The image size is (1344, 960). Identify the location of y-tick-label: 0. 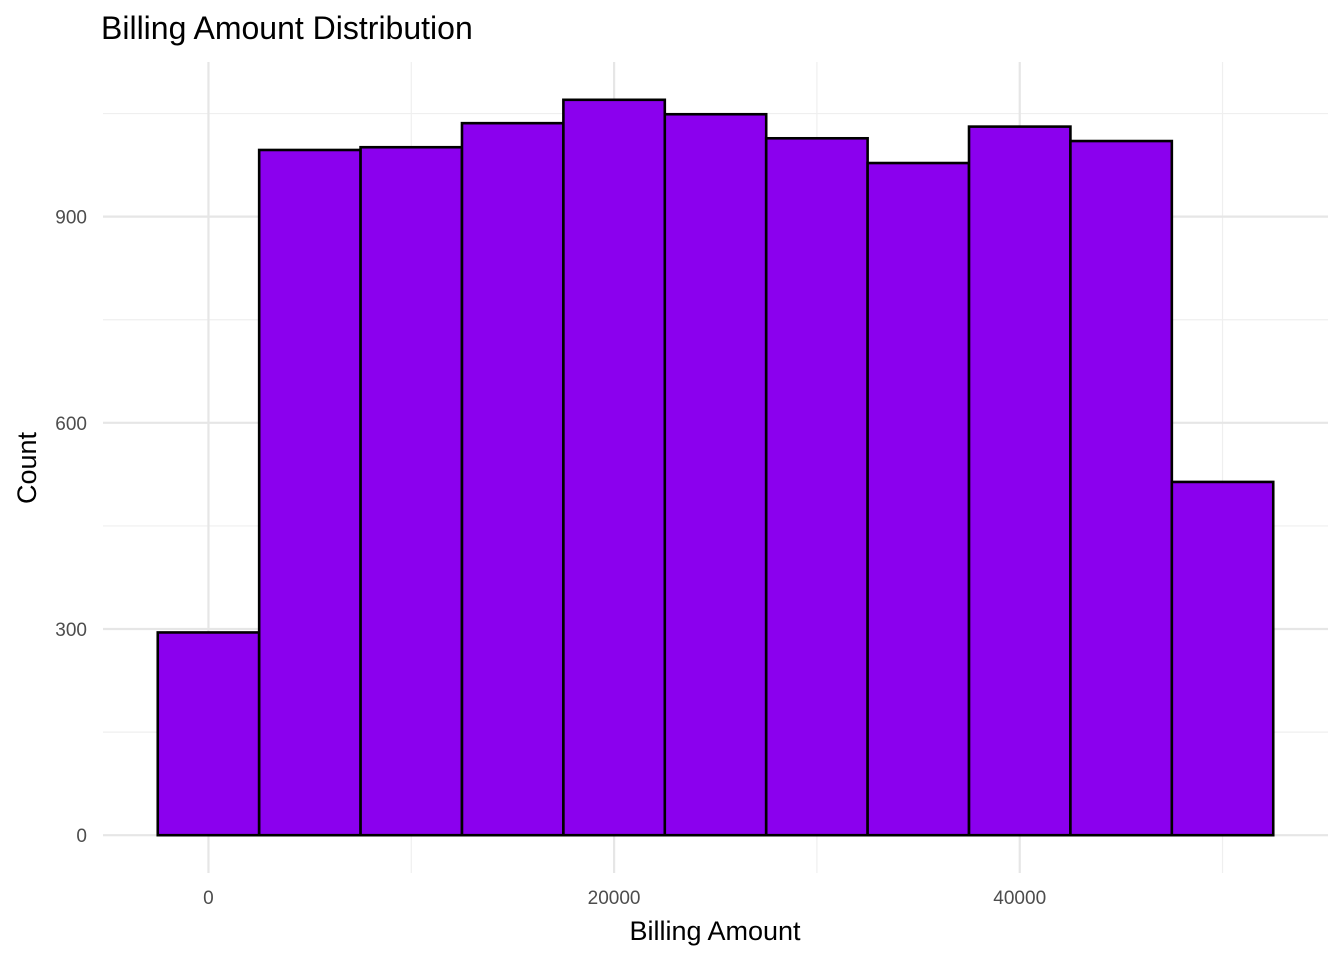
(81, 836).